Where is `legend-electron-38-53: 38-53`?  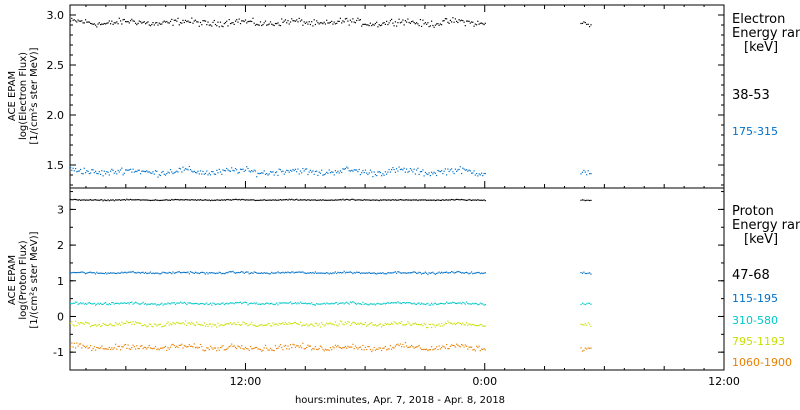
legend-electron-38-53: 38-53 is located at coordinates (751, 95).